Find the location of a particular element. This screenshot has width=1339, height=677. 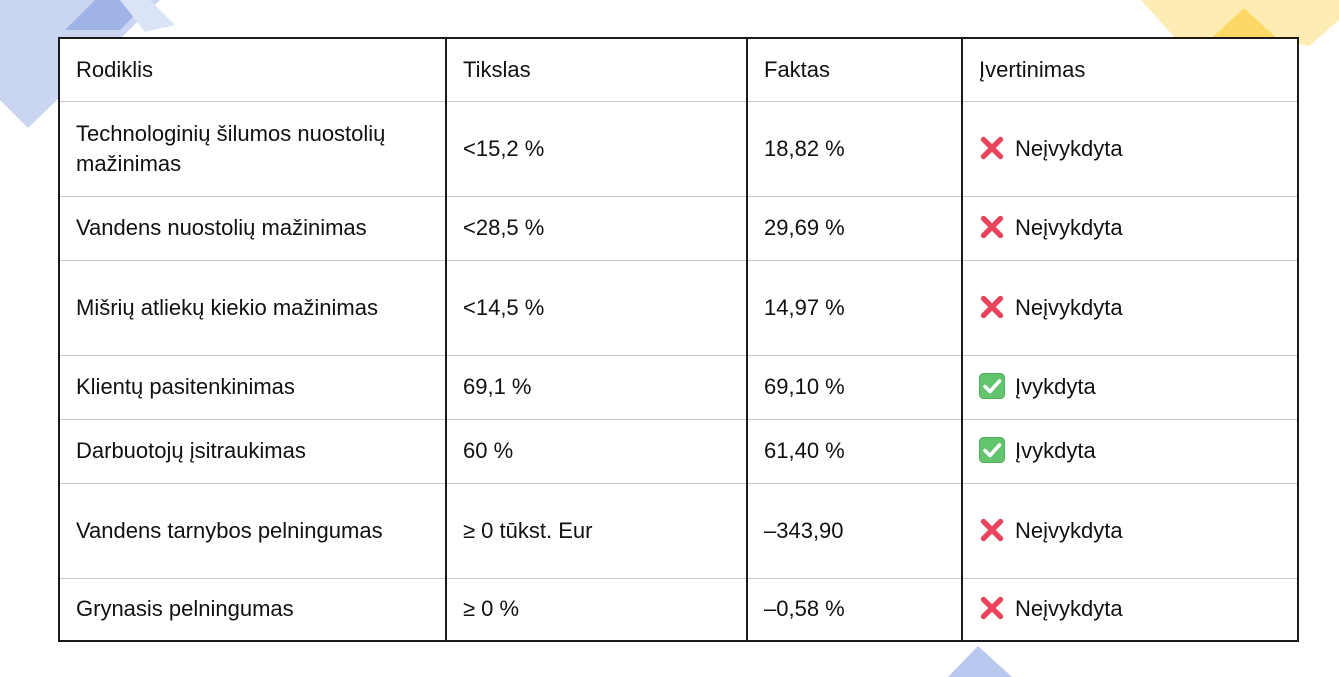

table-header-row: Rodiklis Tikslas Faktas Įvertinimas is located at coordinates (678, 69).